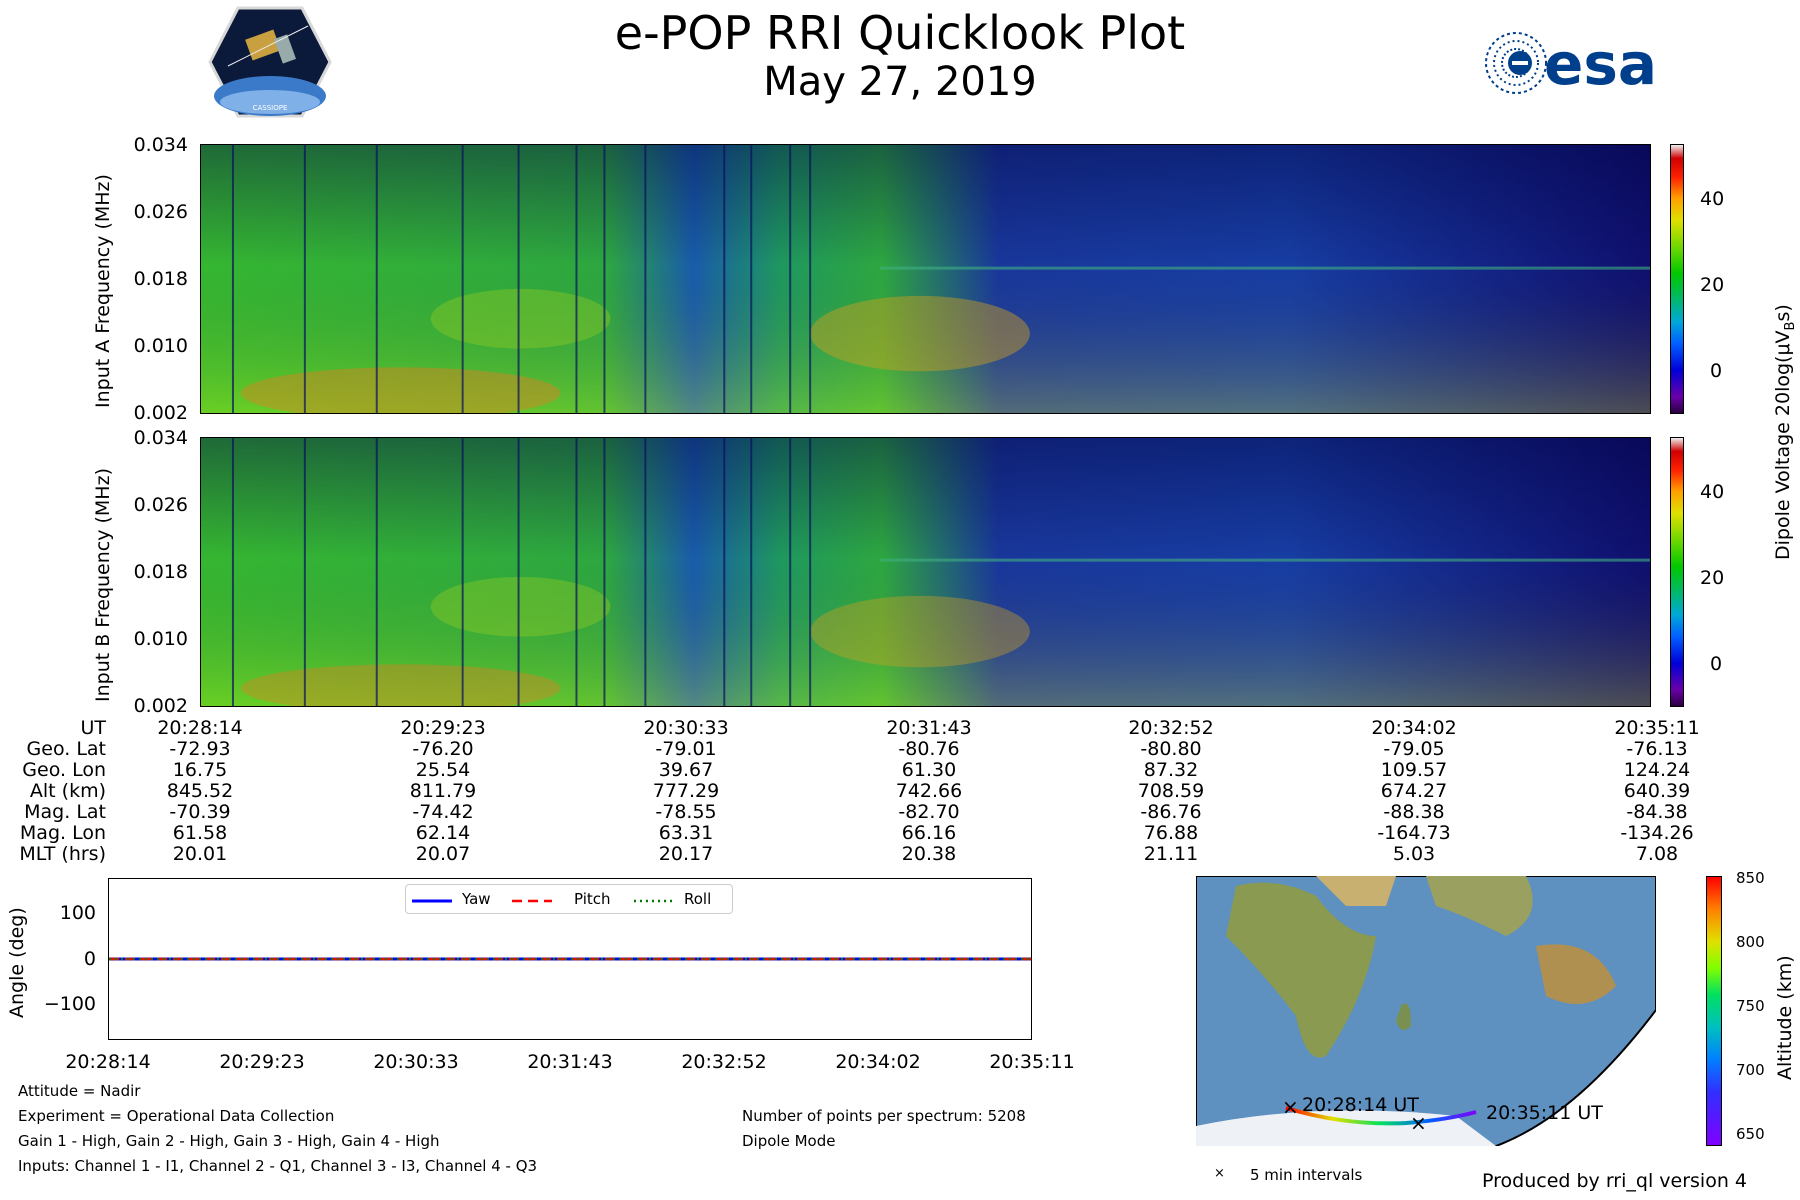 The image size is (1800, 1200). What do you see at coordinates (416, 1062) in the screenshot?
I see `attitude-xtick: 20:30:33` at bounding box center [416, 1062].